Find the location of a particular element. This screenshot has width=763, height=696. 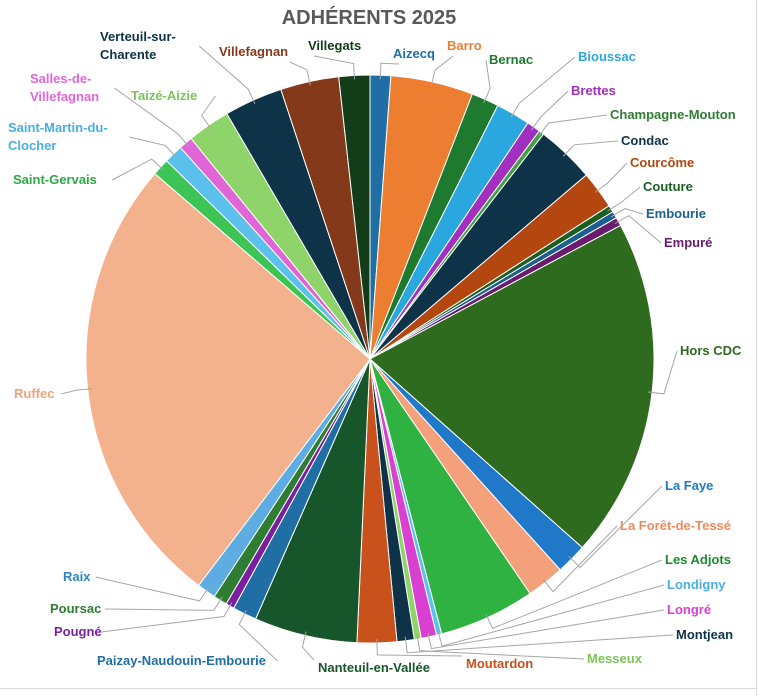

slice-label-moutardon: Moutardon is located at coordinates (499, 663).